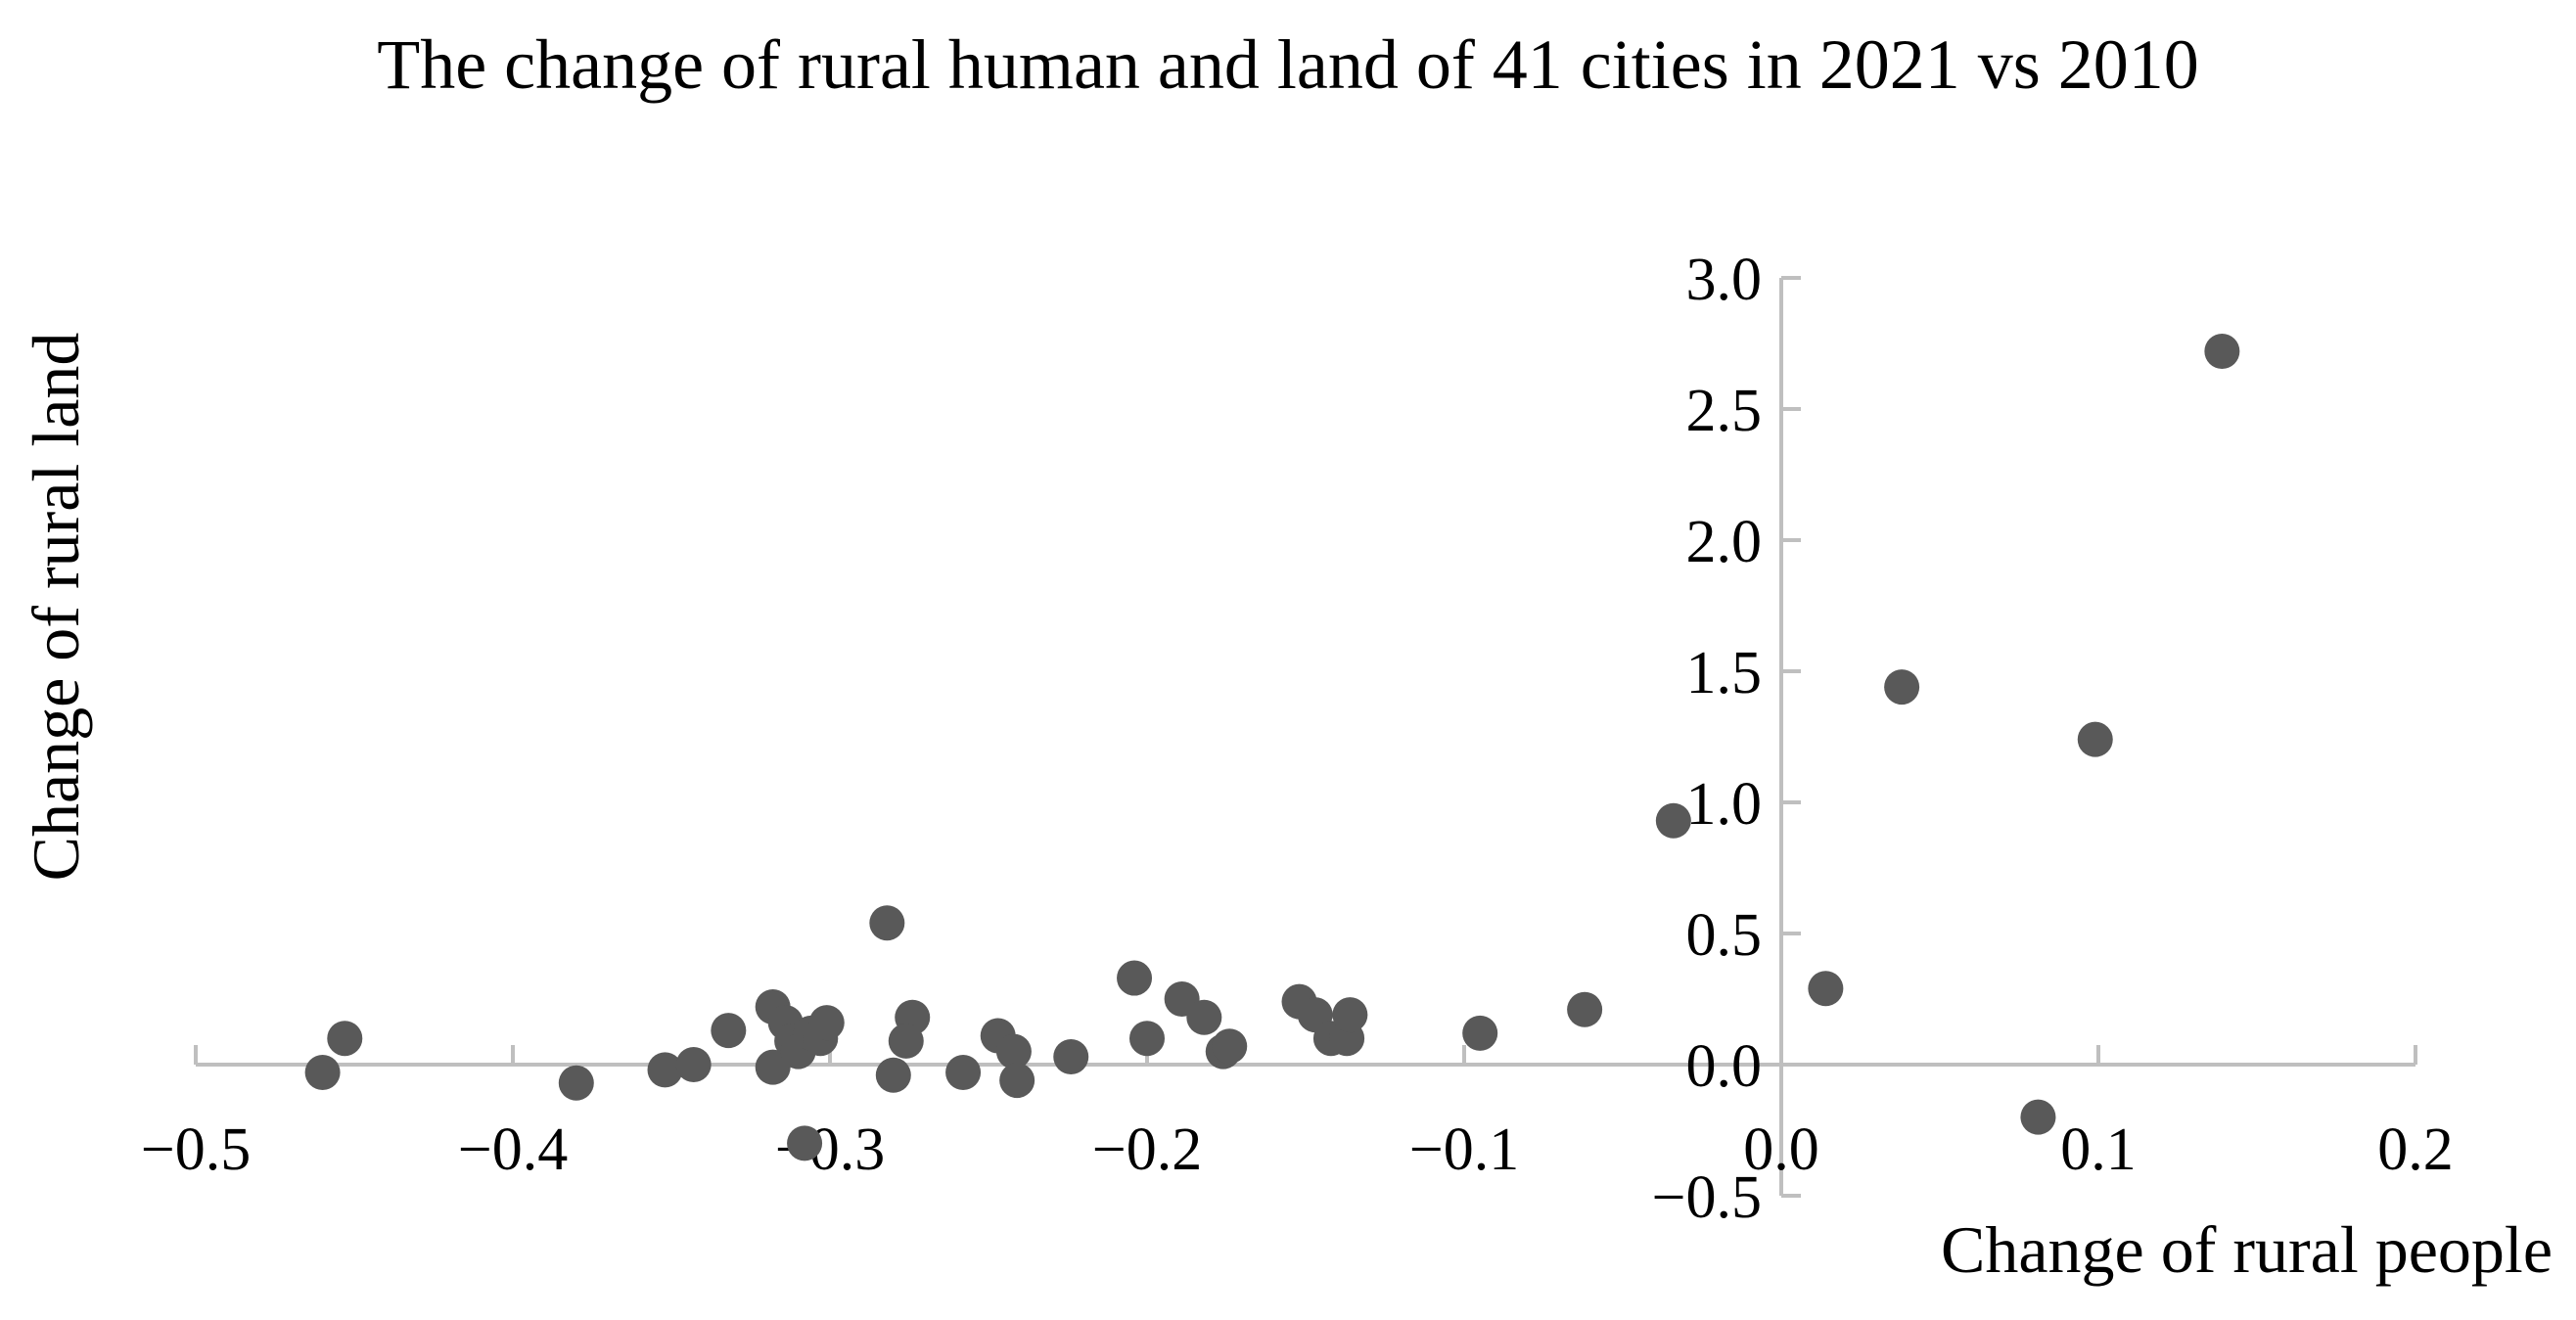  I want to click on y-axis-label: Change of rural land, so click(56, 607).